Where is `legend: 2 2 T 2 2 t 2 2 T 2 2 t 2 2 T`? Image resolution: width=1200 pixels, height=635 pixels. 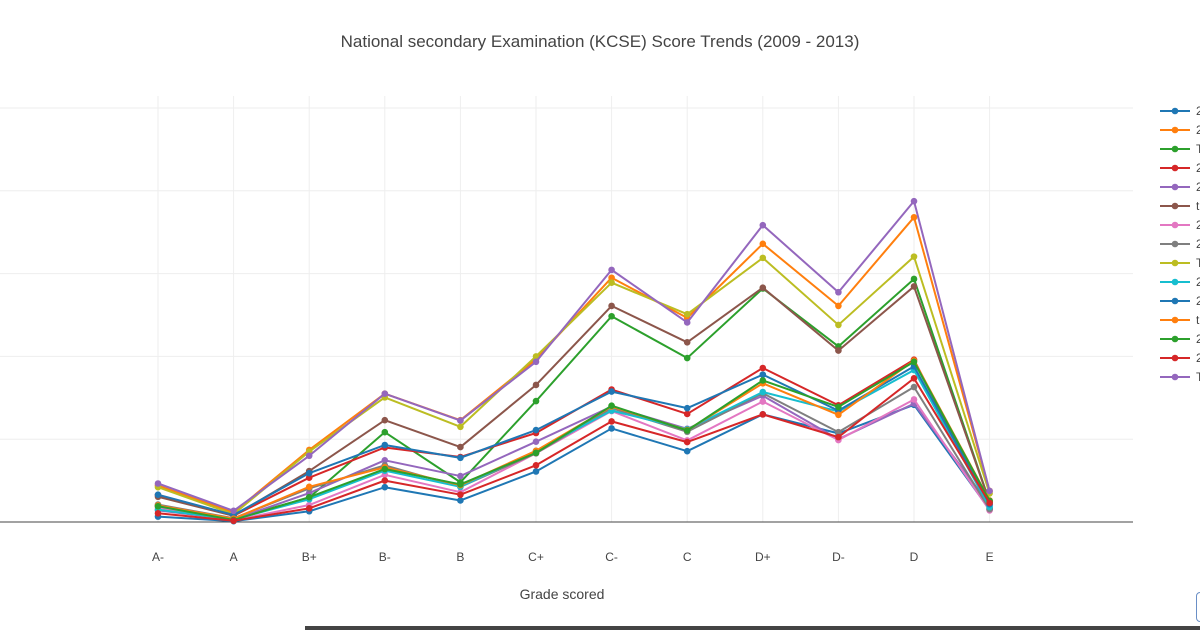 legend: 2 2 T 2 2 t 2 2 T 2 2 t 2 2 T is located at coordinates (1180, 244).